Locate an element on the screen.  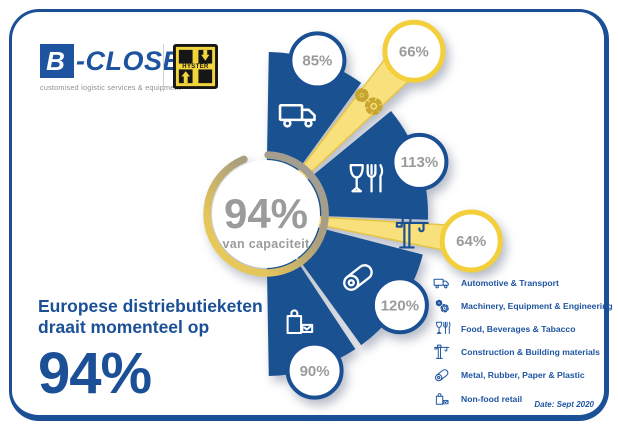
hyster-logo-text: HYSTER is located at coordinates (195, 67).